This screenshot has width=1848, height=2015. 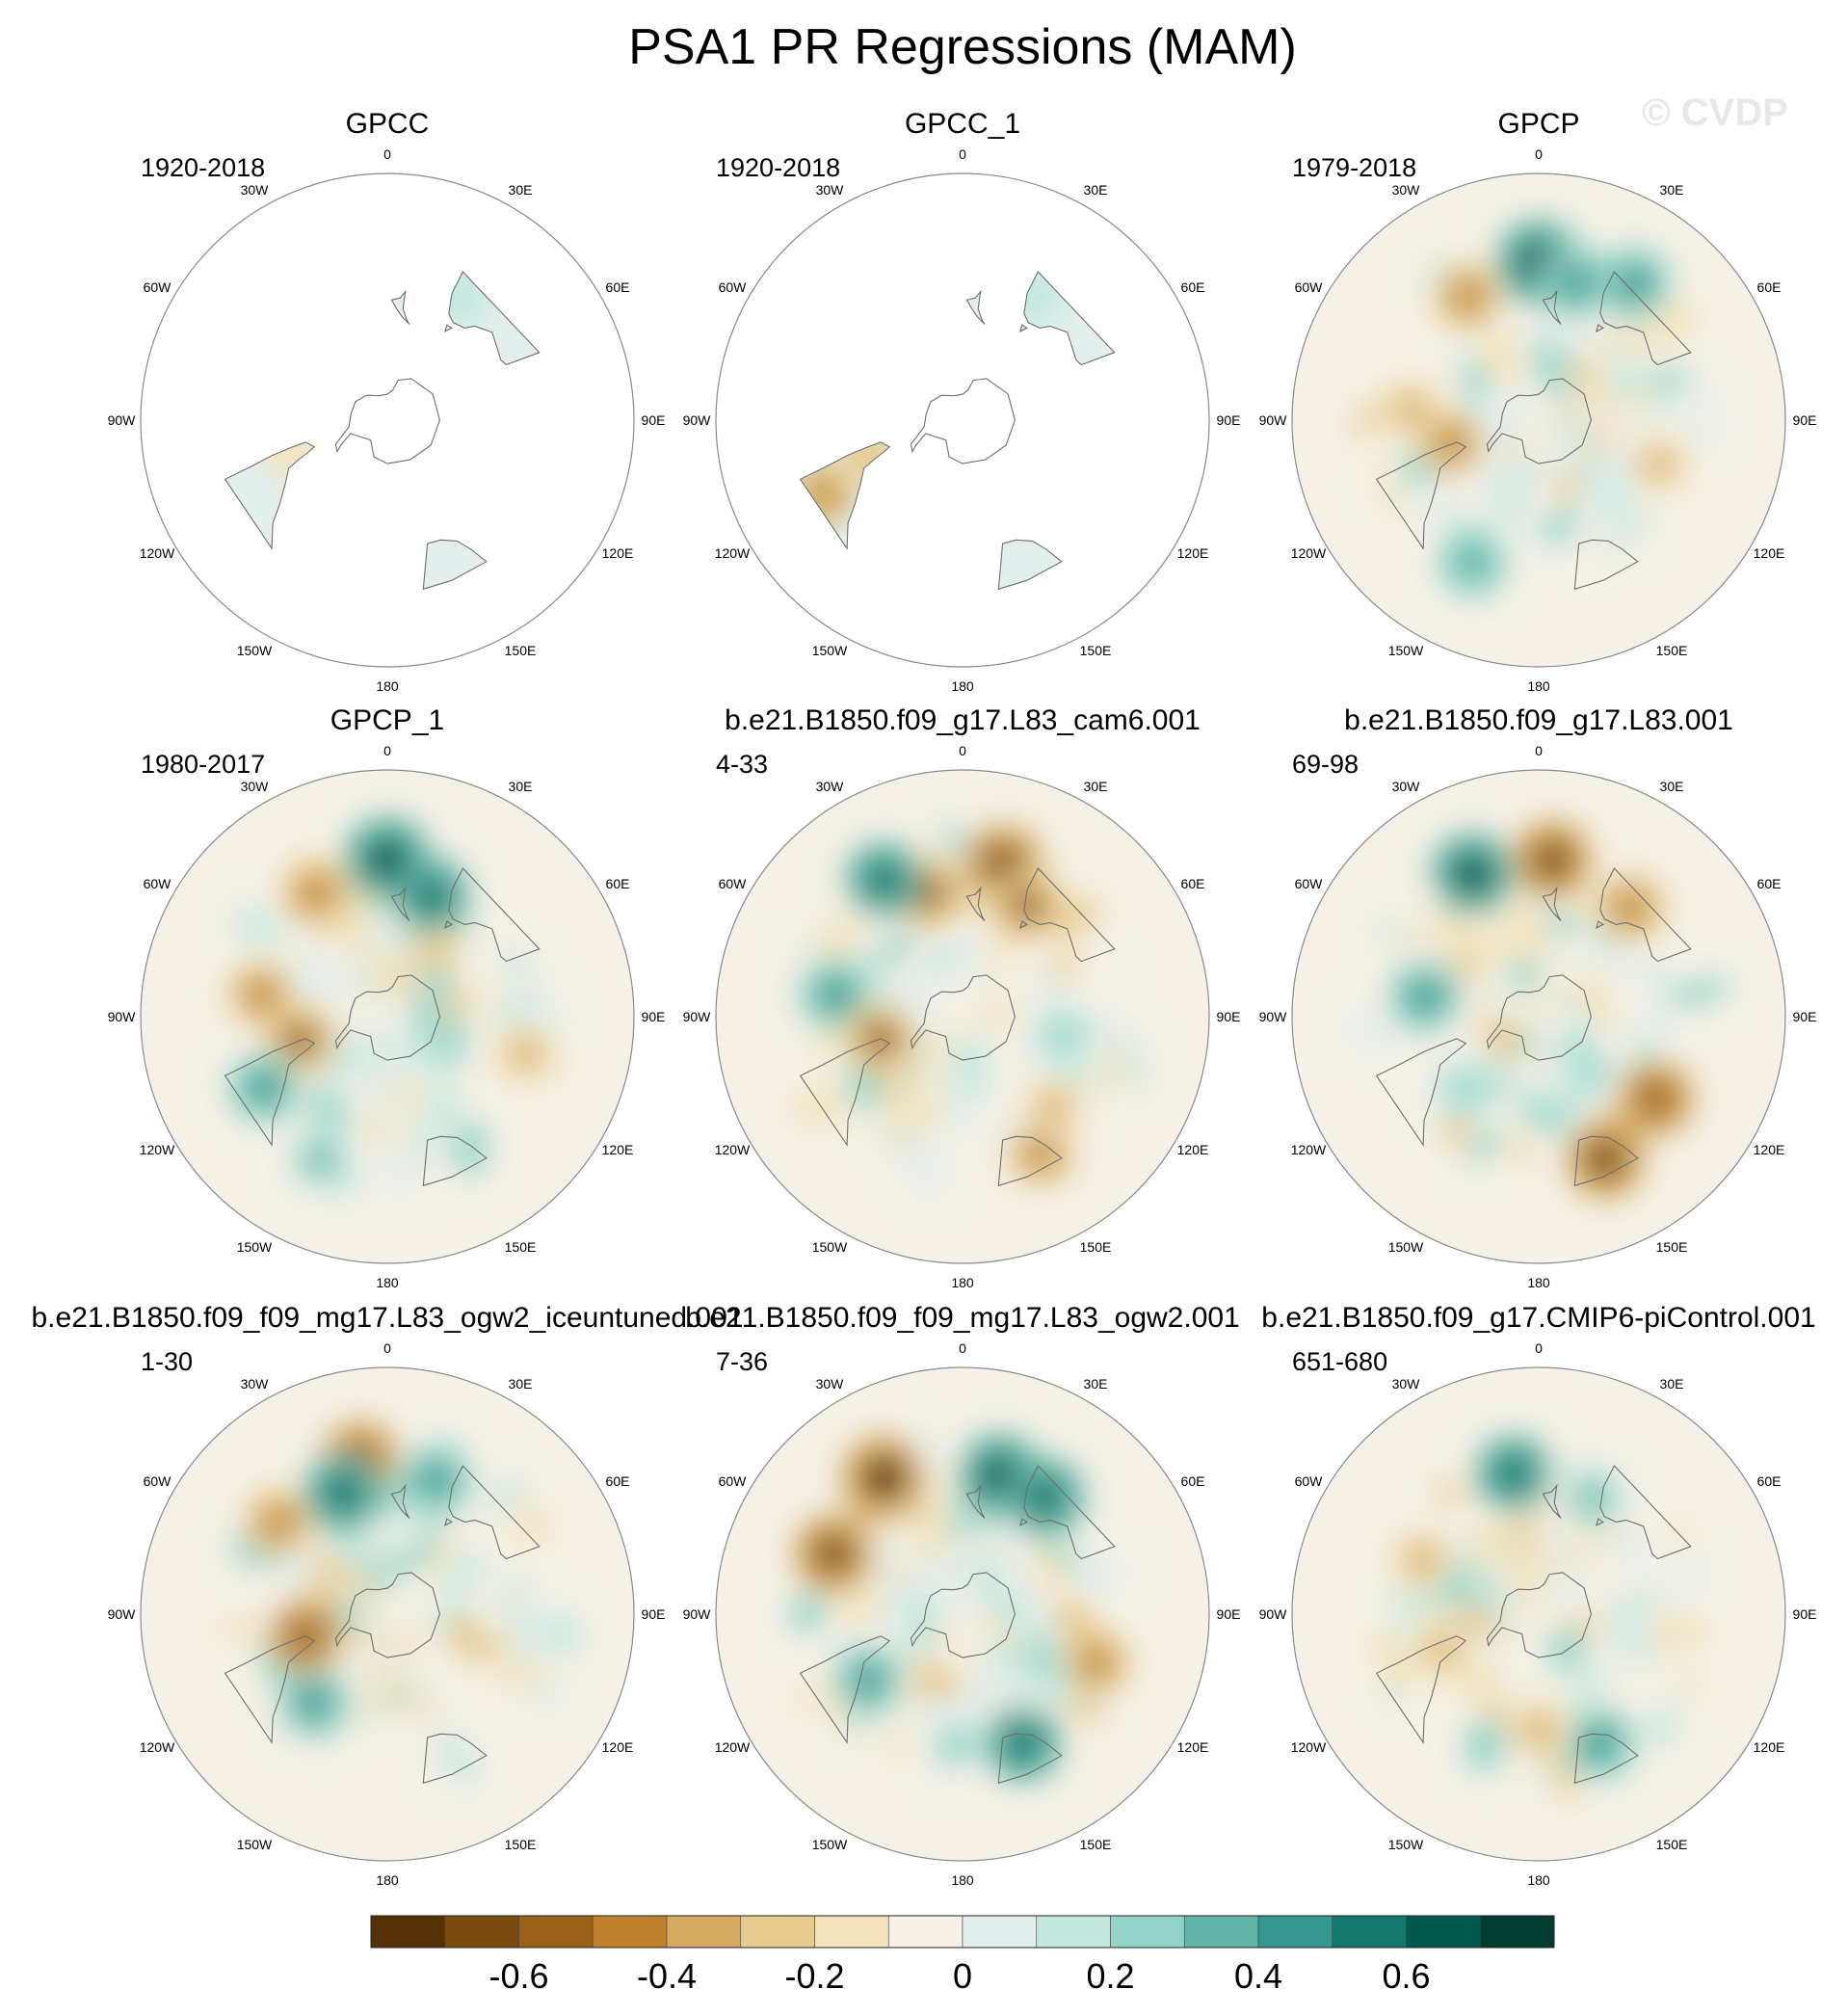 I want to click on lon-label: 60W, so click(x=158, y=883).